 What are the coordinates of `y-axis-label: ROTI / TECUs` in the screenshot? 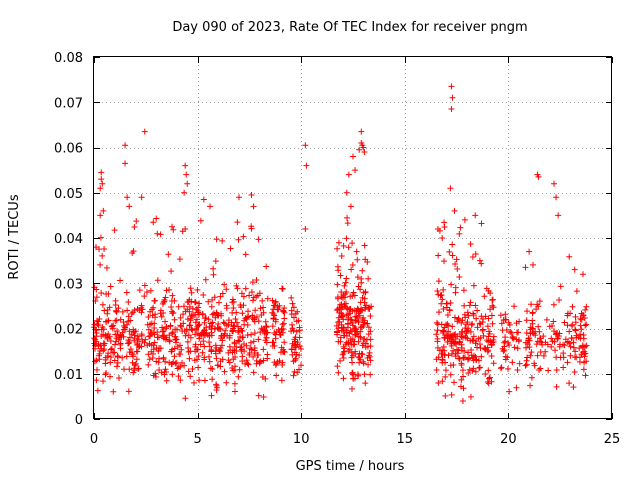 It's located at (14, 236).